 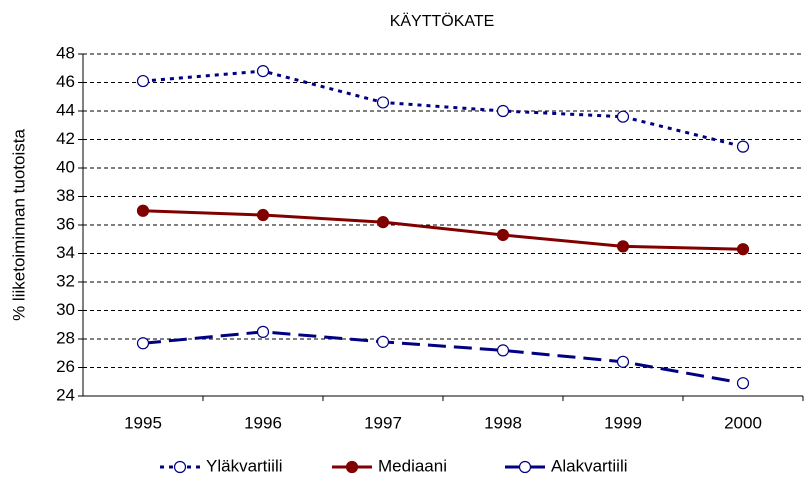 I want to click on x-tick-label: 2000, so click(x=743, y=422).